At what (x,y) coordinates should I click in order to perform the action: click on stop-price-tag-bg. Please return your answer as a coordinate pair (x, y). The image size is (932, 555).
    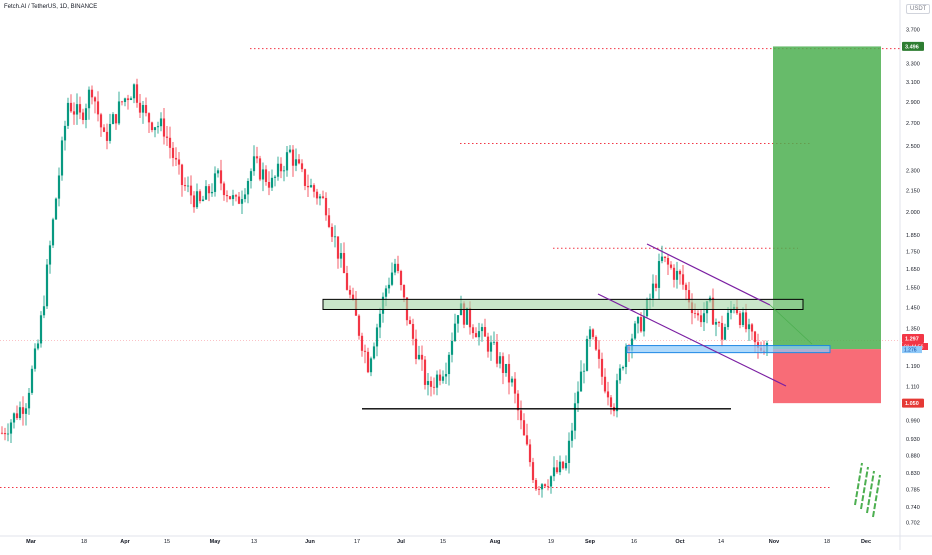
    Looking at the image, I should click on (913, 403).